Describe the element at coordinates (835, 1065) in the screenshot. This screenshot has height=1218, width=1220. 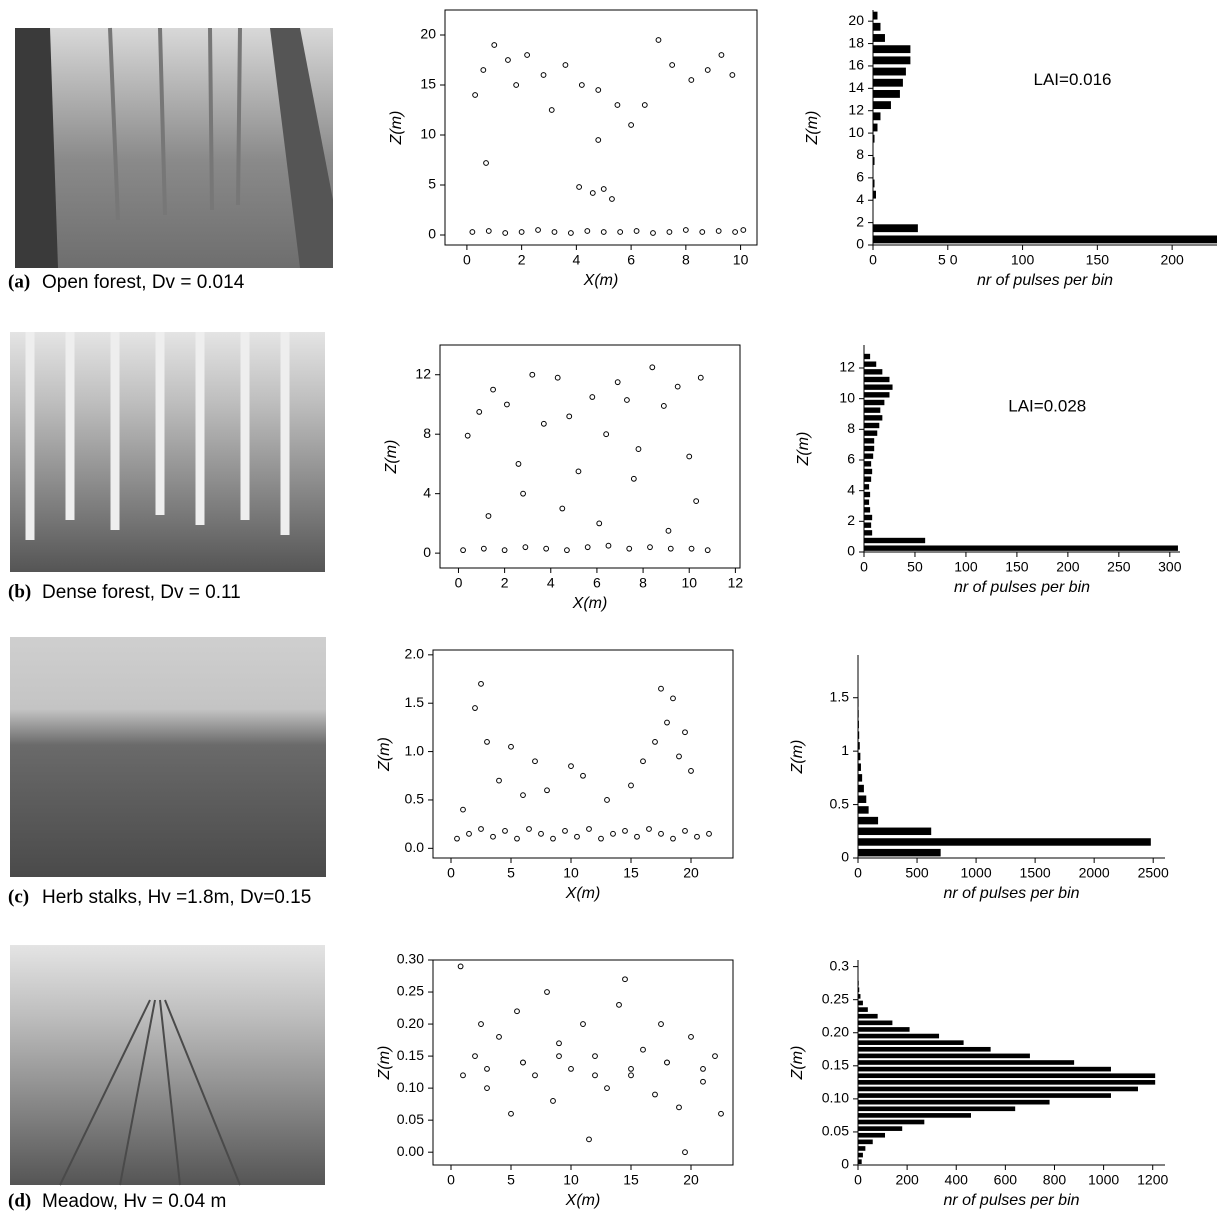
I see `y-tick-label: 0.15` at that location.